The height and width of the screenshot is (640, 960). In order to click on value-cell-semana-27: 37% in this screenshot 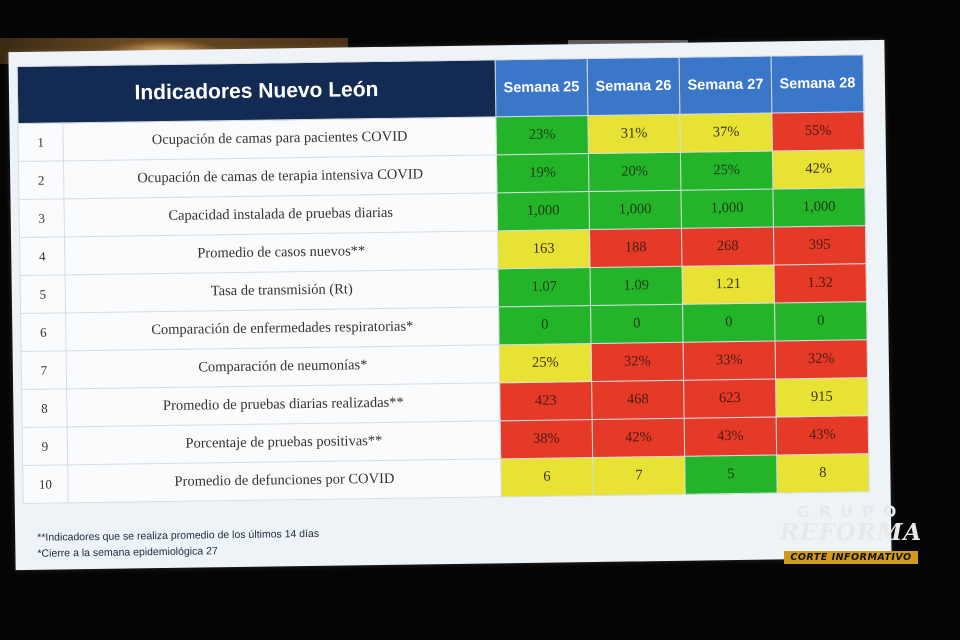, I will do `click(726, 132)`.